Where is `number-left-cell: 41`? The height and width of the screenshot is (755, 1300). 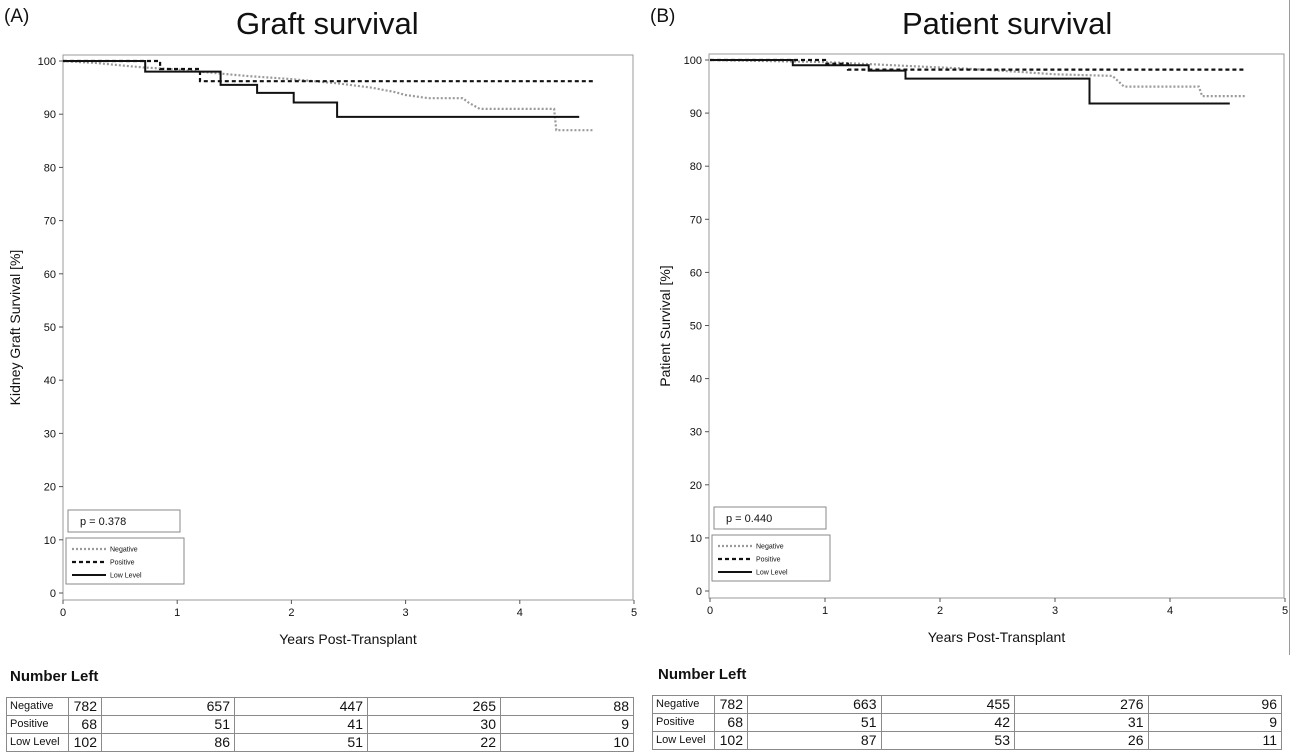
number-left-cell: 41 is located at coordinates (301, 724).